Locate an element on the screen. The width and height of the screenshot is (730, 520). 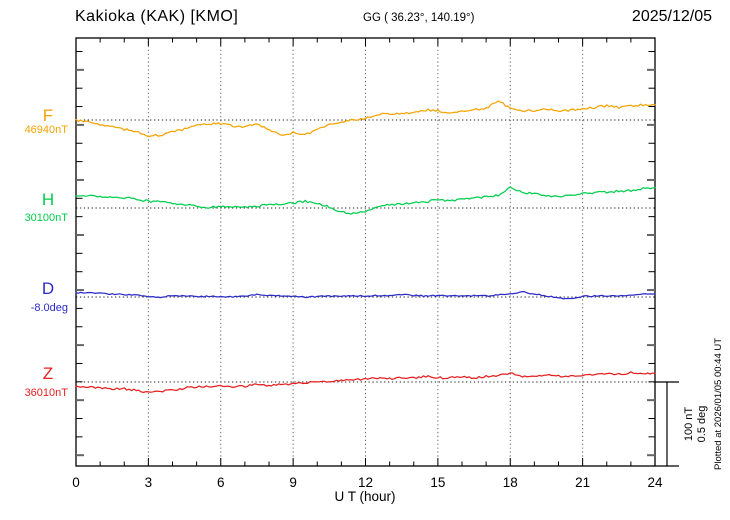
x-axis-label: U T (hour) is located at coordinates (365, 496).